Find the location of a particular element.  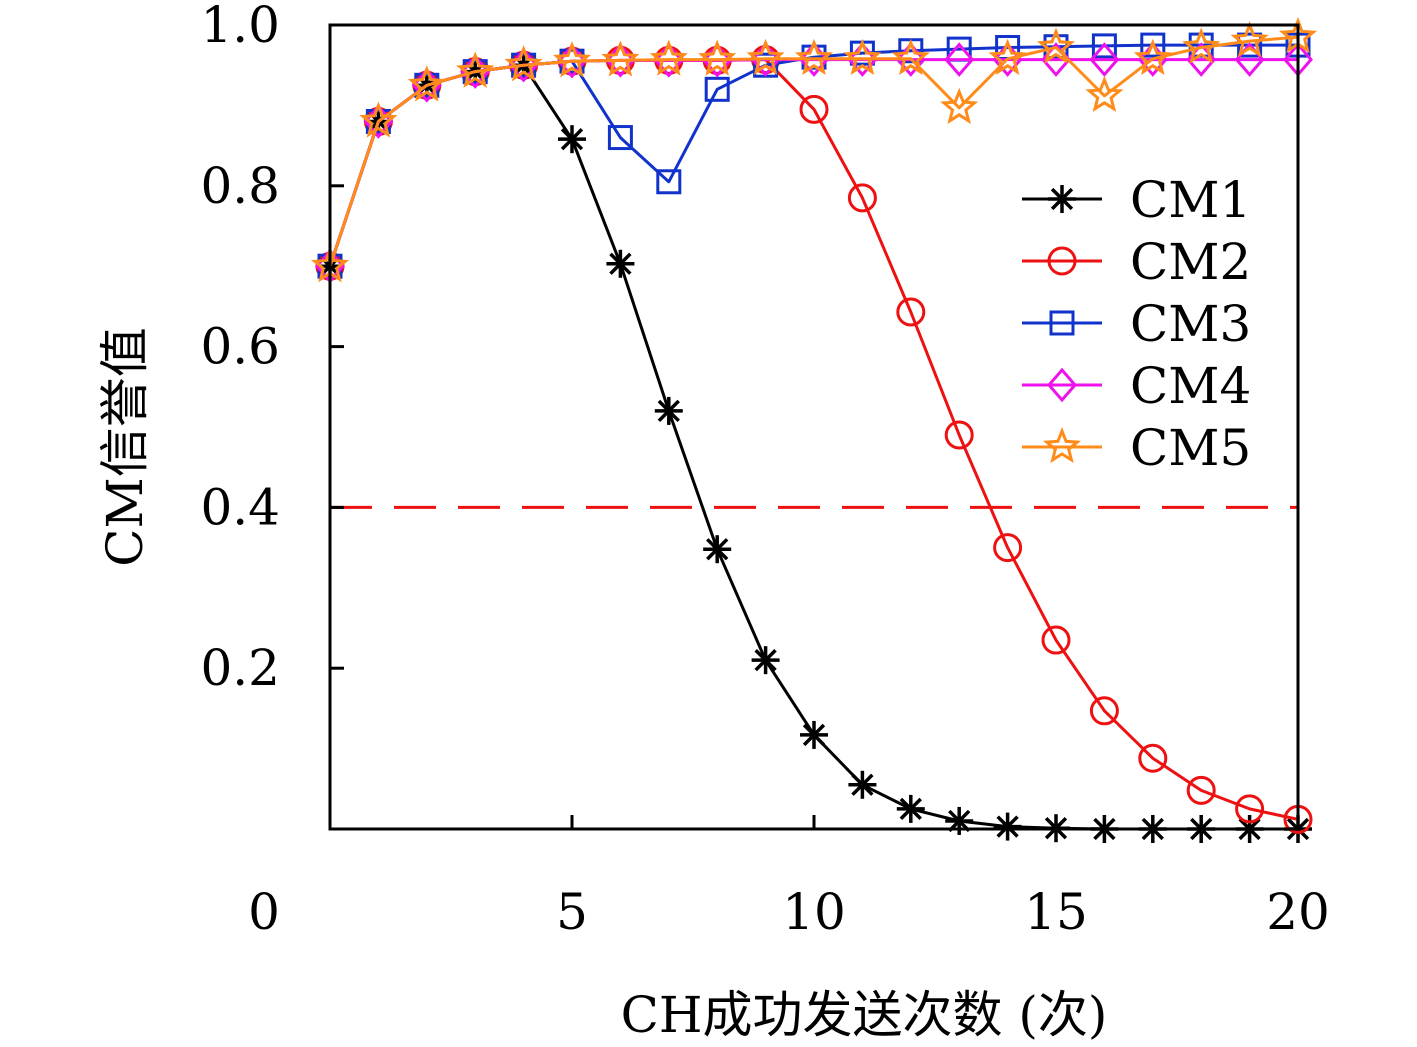

legend-item-cm4: CM4 is located at coordinates (1136, 386).